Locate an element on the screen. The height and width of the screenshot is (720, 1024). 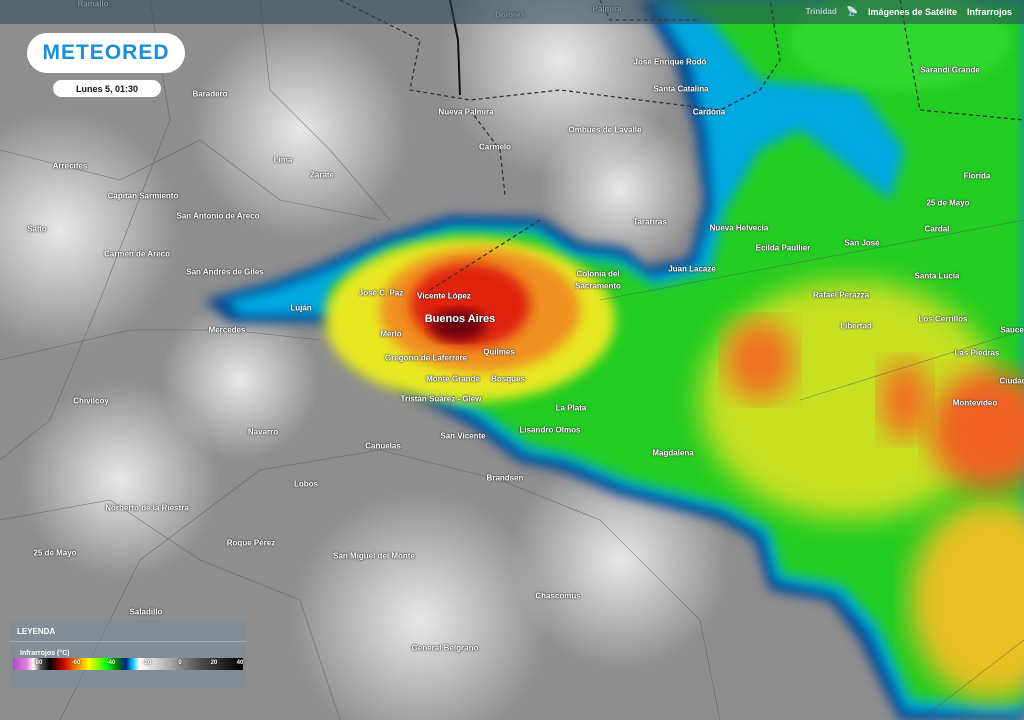
city-label: Los Cerrillos is located at coordinates (943, 319).